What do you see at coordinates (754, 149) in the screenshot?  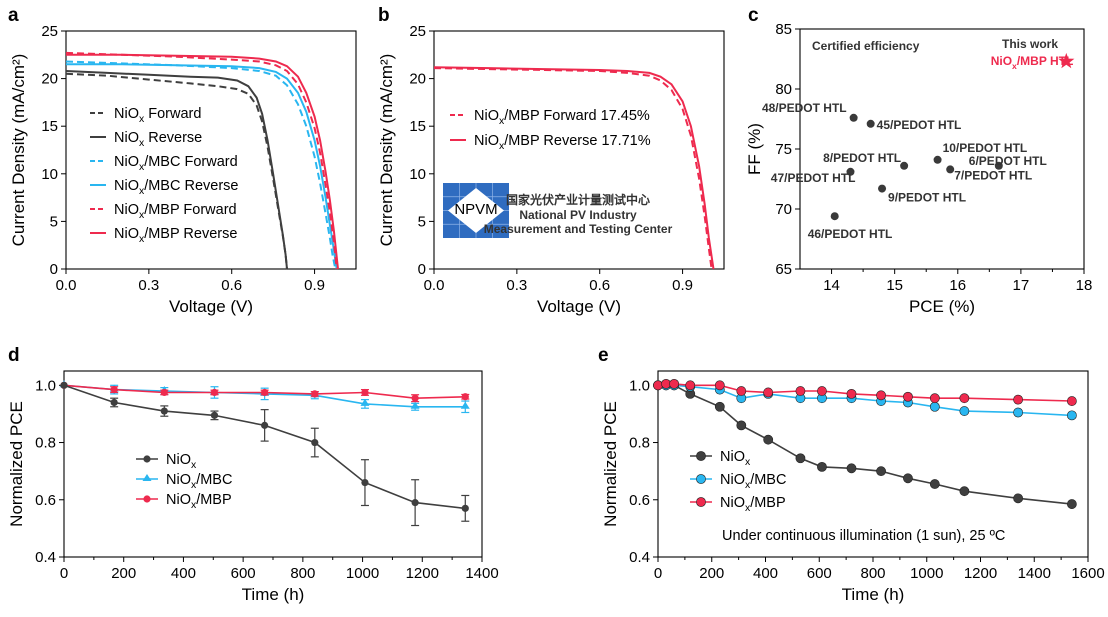 I see `y-axis-label: FF (%)` at bounding box center [754, 149].